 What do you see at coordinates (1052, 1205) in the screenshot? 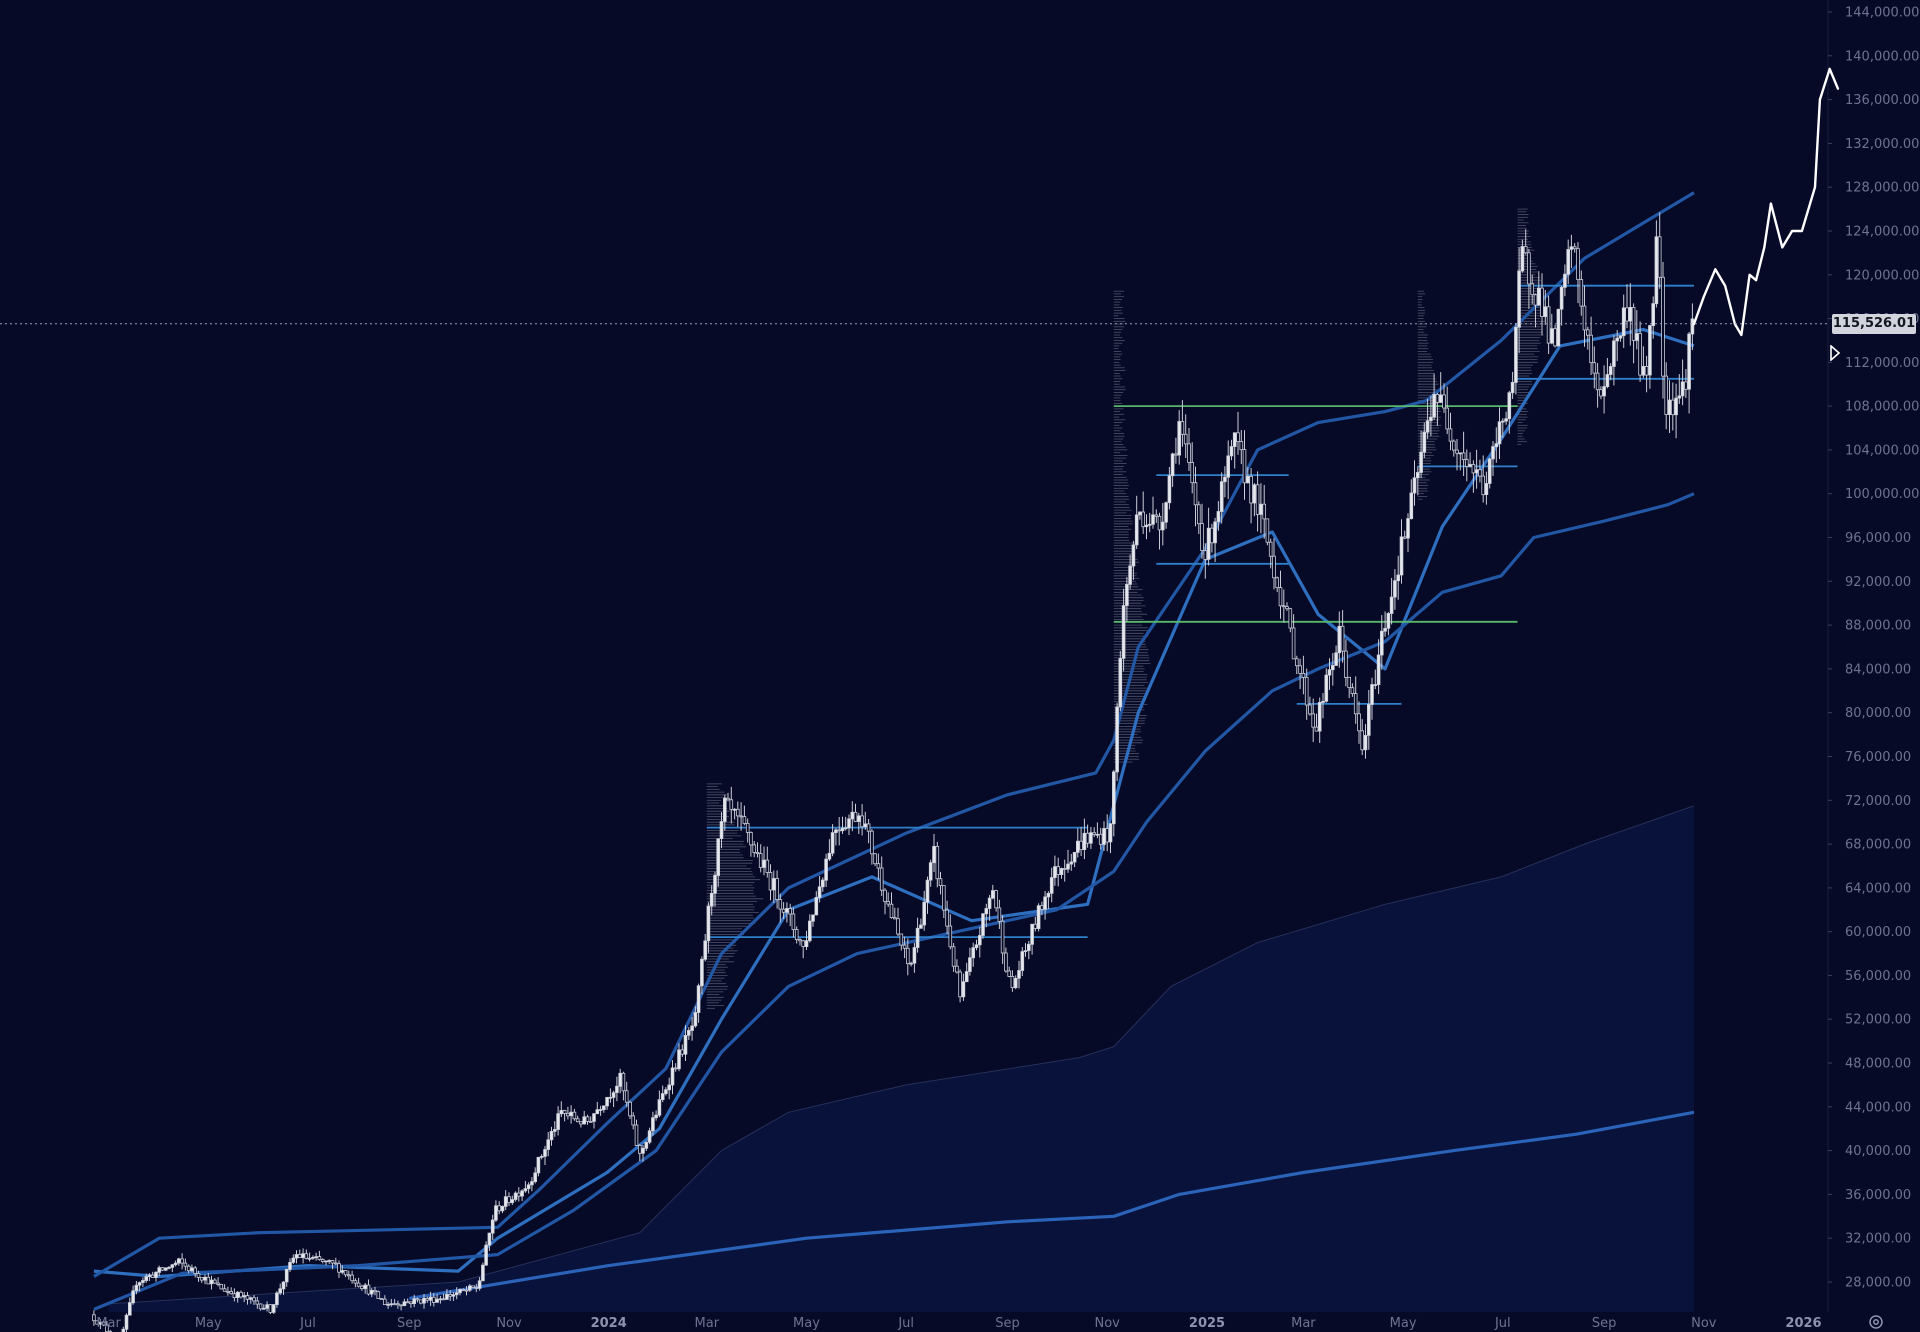
I see `moving-average-line` at bounding box center [1052, 1205].